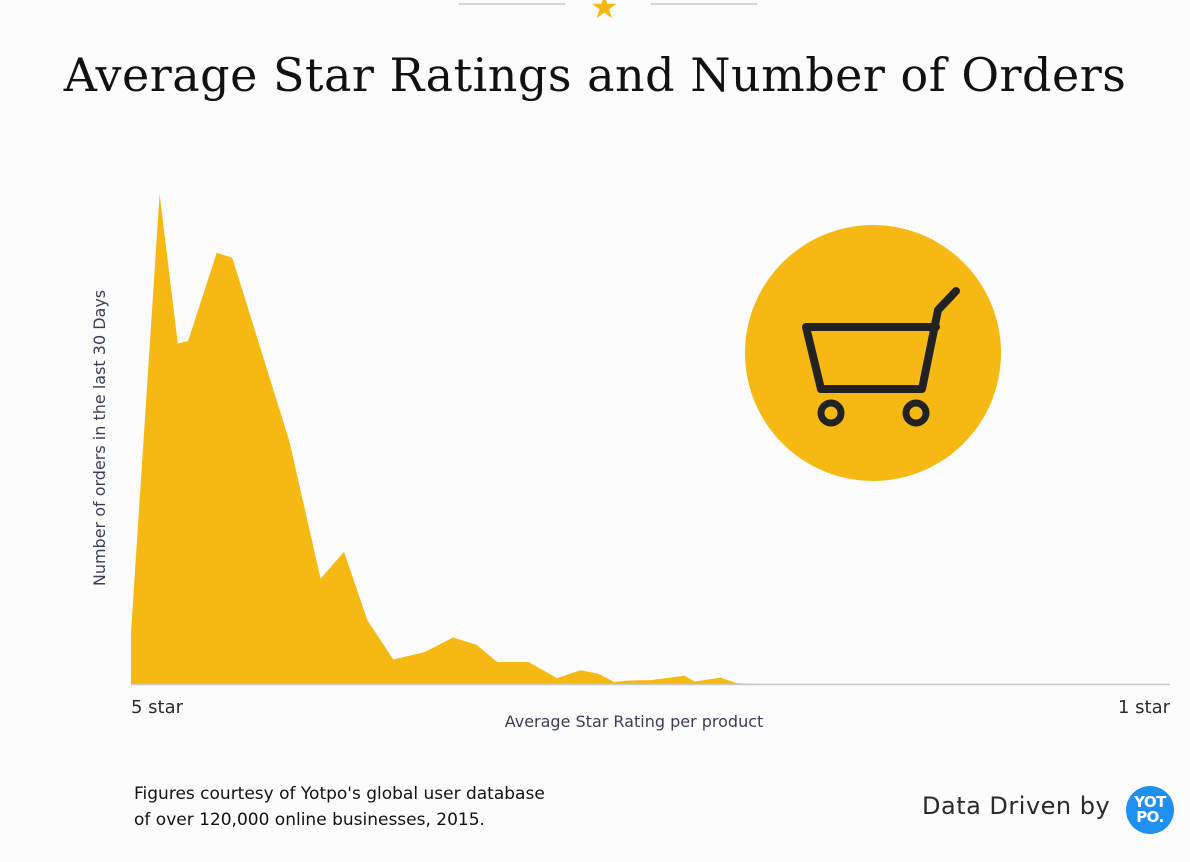 The height and width of the screenshot is (862, 1190). I want to click on cart-circle, so click(873, 353).